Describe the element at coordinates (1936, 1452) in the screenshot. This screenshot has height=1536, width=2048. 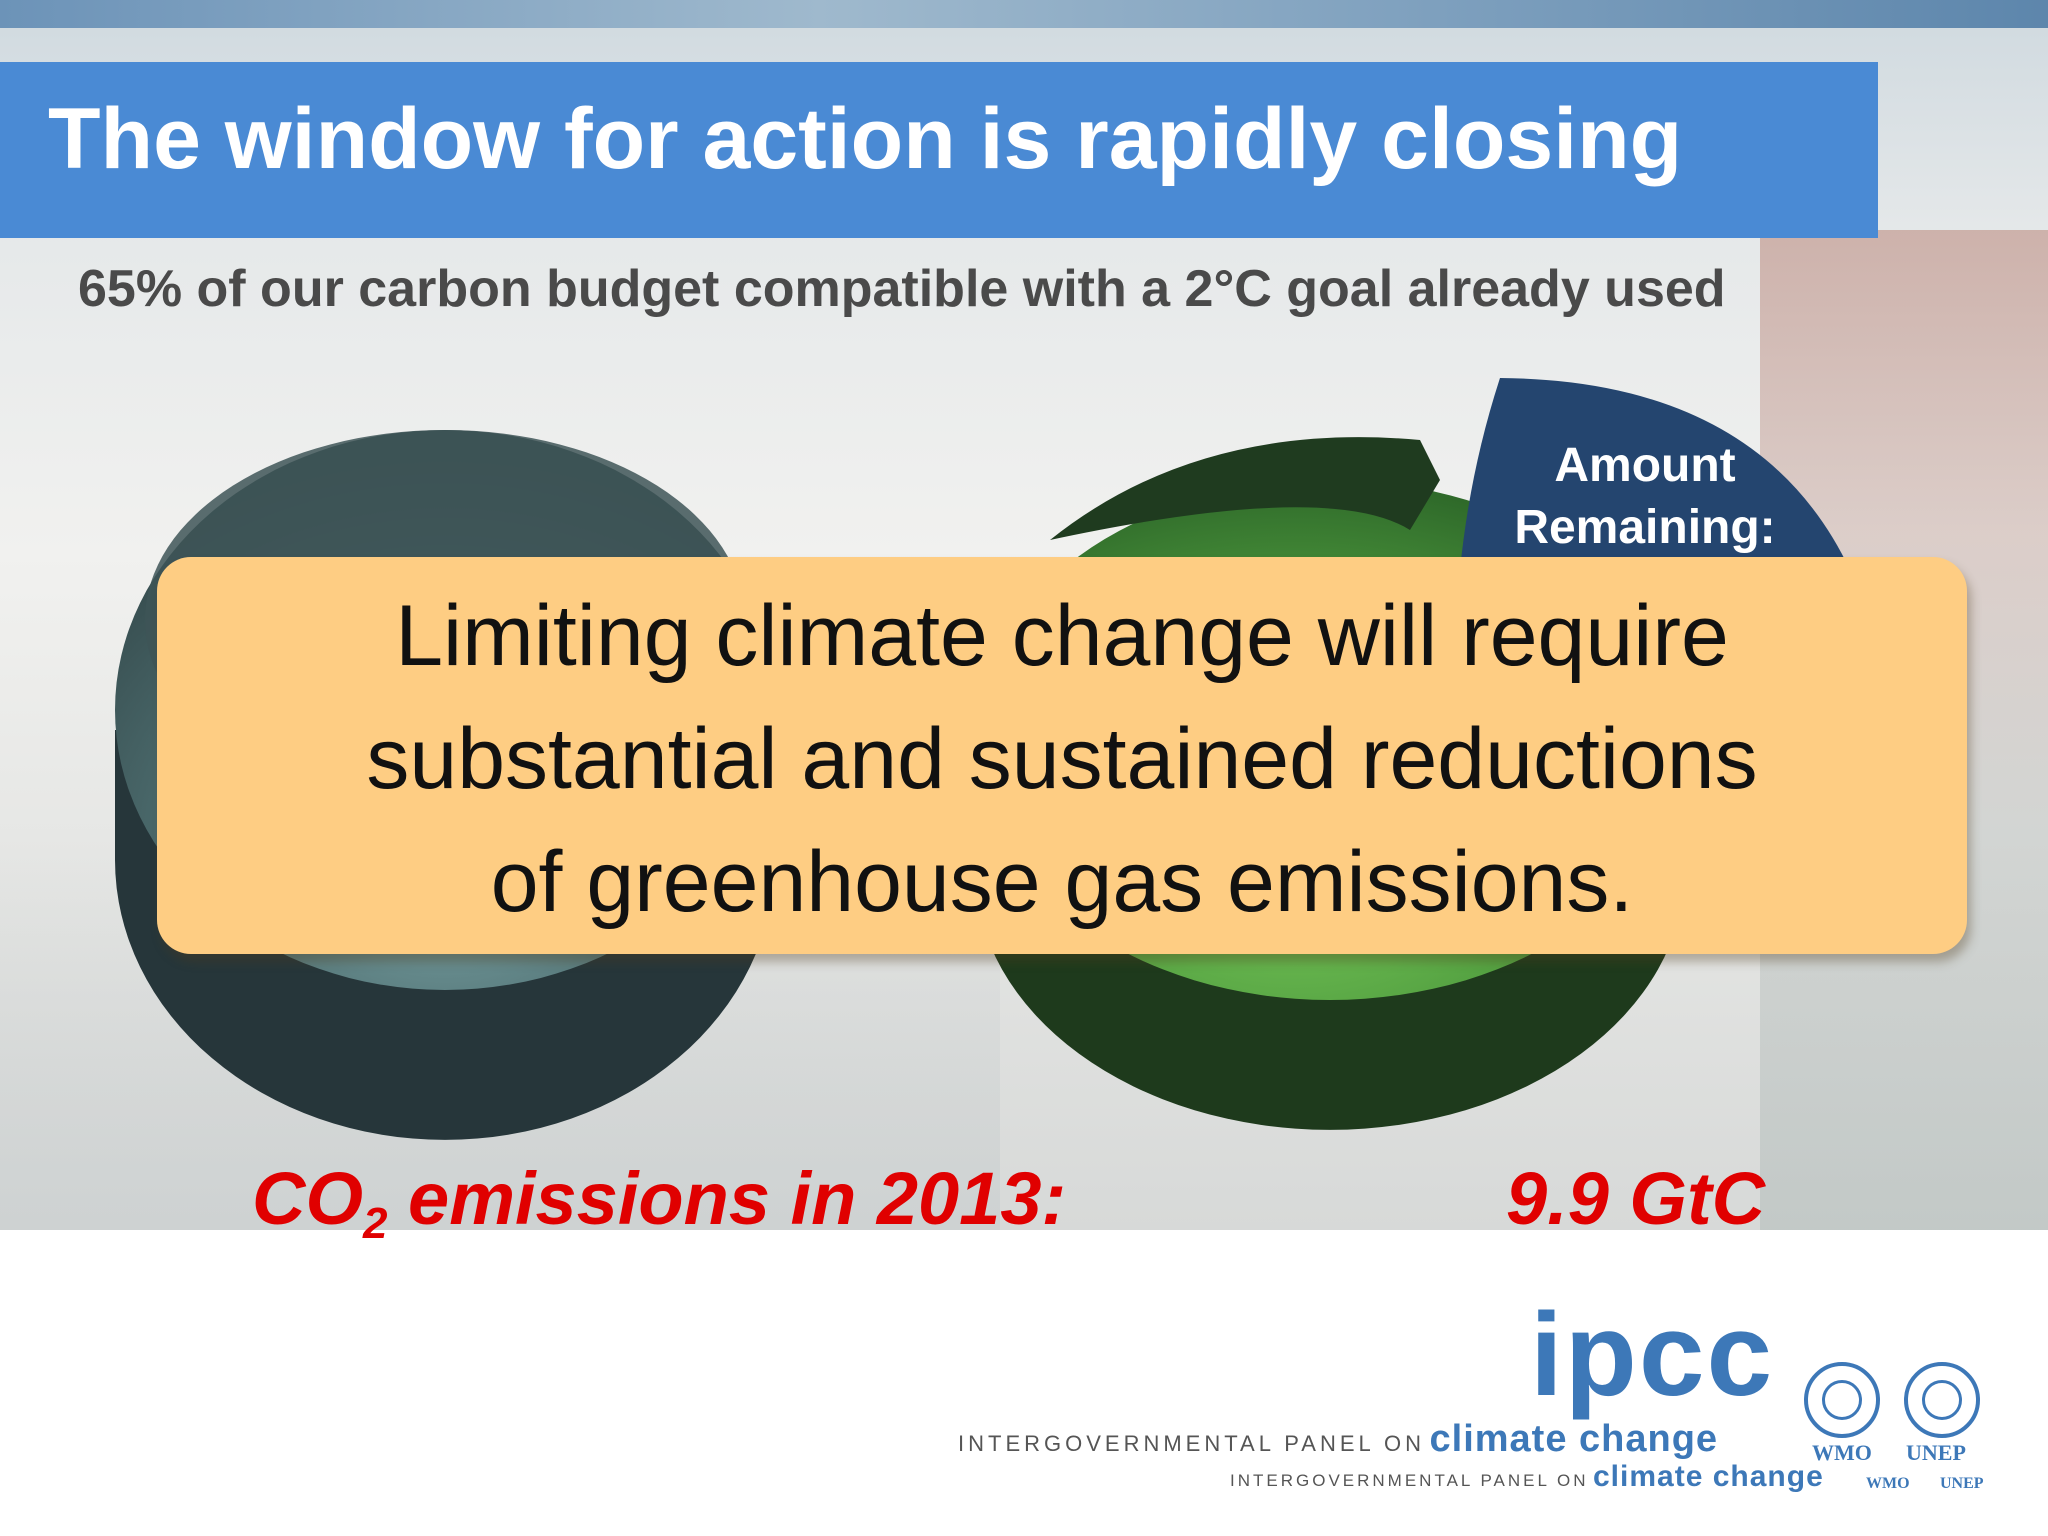
I see `unep-label: UNEP` at that location.